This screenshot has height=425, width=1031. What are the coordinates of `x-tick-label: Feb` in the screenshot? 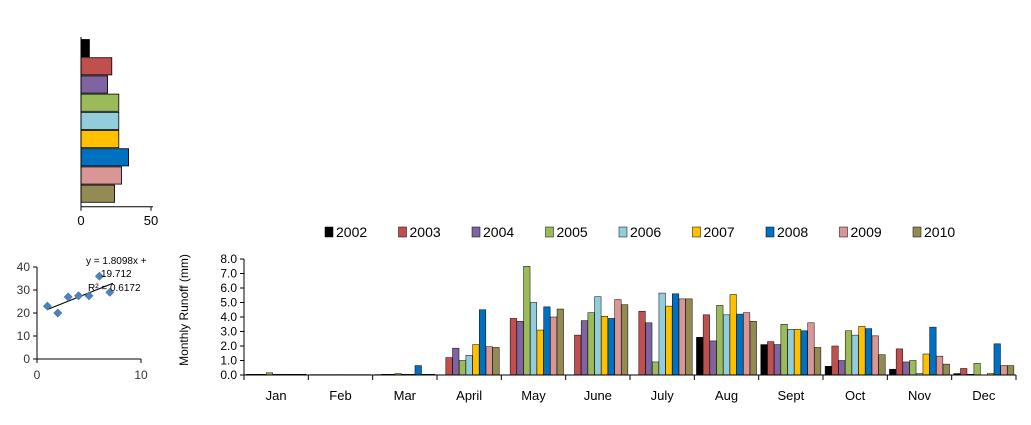 It's located at (340, 395).